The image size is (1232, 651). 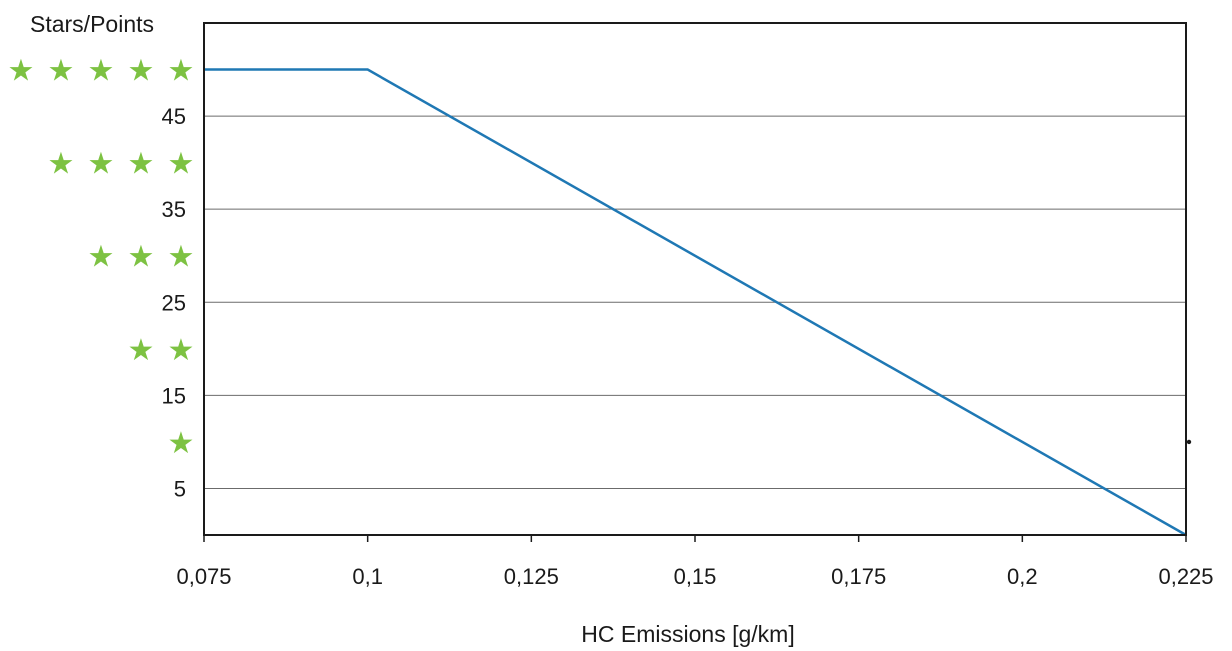 I want to click on x-axis-ticks: 0,075 0,1 0,125 0,15 0,175 0,2 0,225, so click(x=695, y=562).